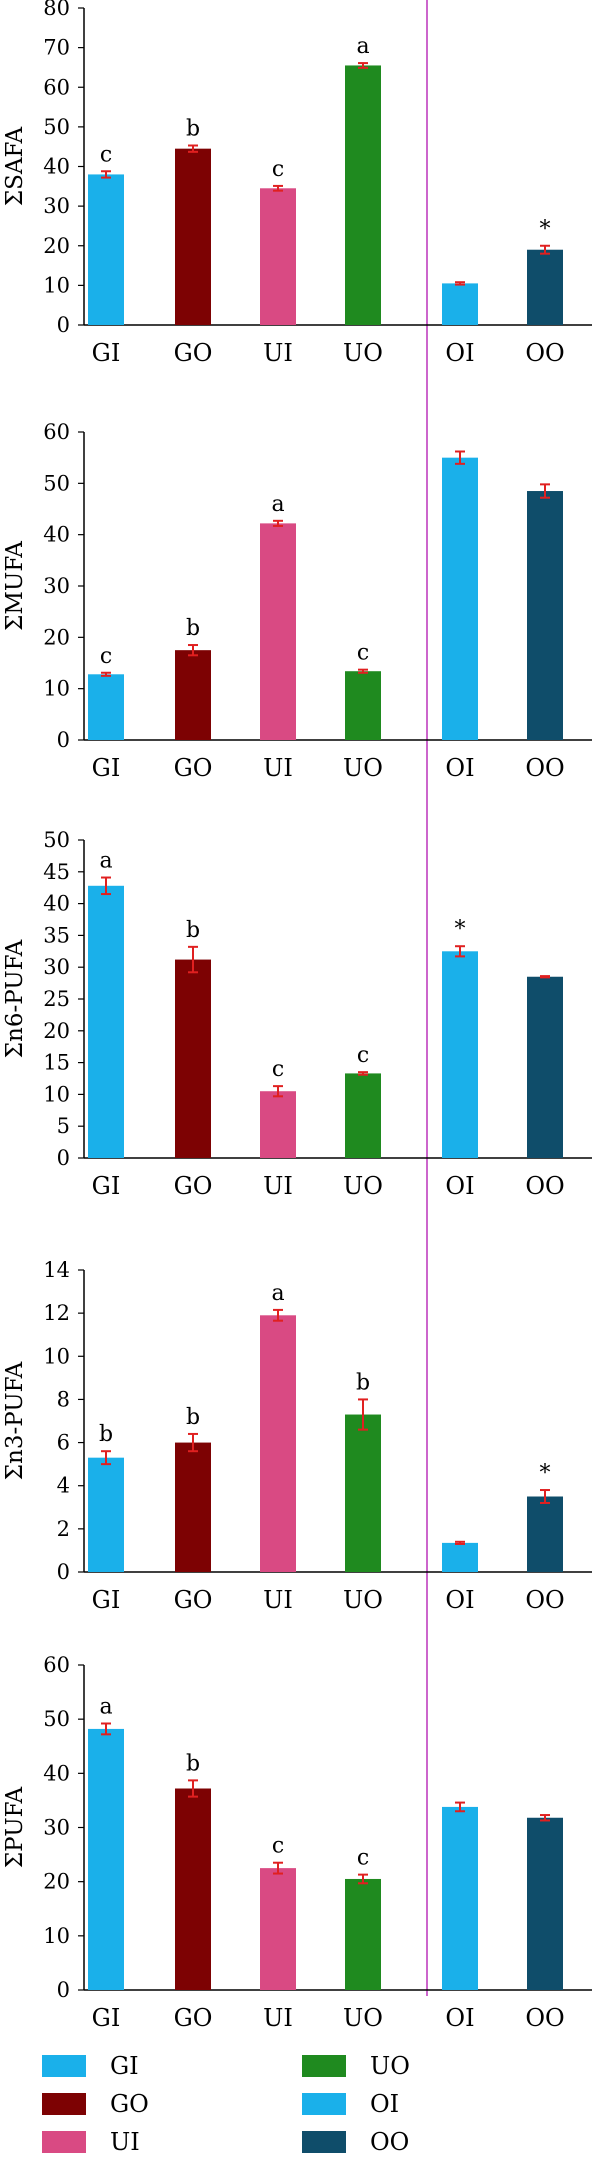  Describe the element at coordinates (64, 2142) in the screenshot. I see `legend-swatch-ui` at that location.